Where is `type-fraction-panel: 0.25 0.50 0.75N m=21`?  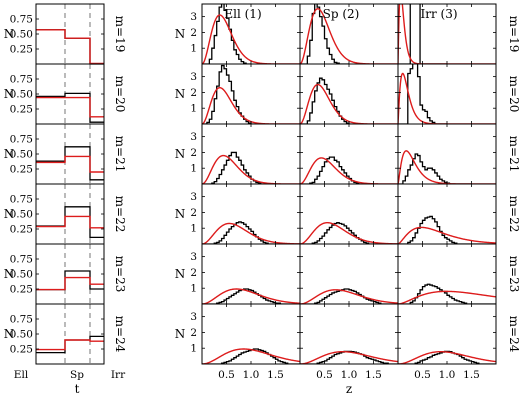
type-fraction-panel: 0.25 0.50 0.75N m=21 is located at coordinates (65, 154).